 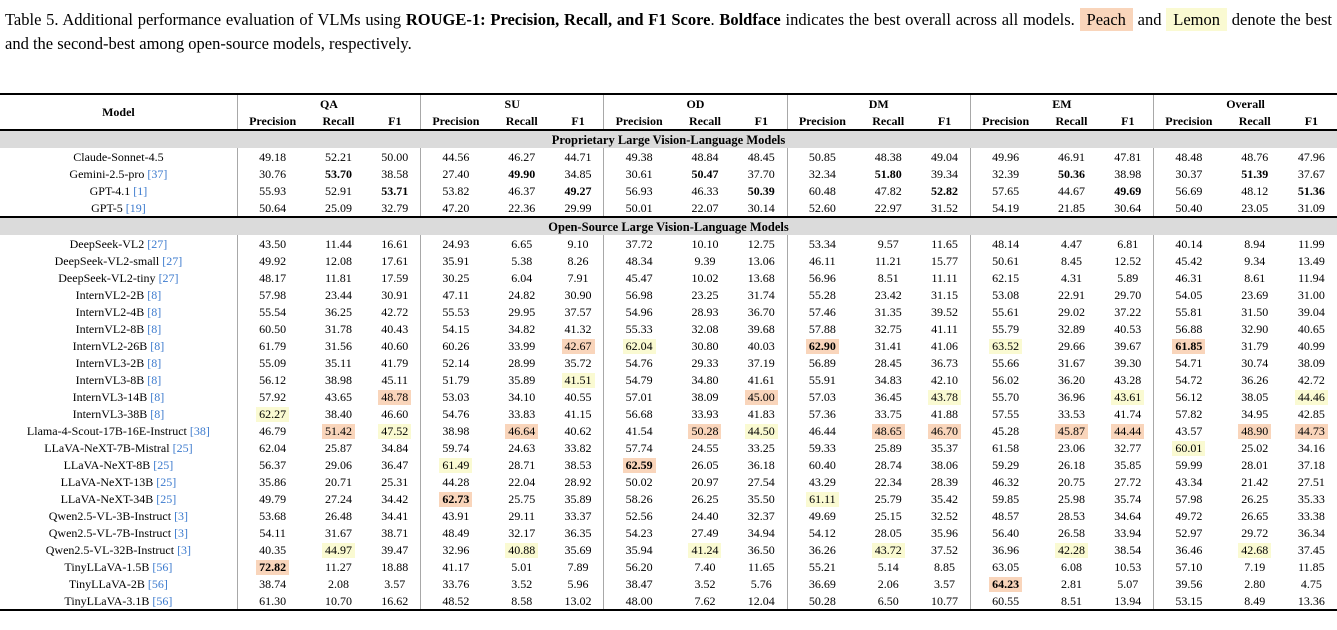 What do you see at coordinates (878, 102) in the screenshot?
I see `group-header-dm: DM` at bounding box center [878, 102].